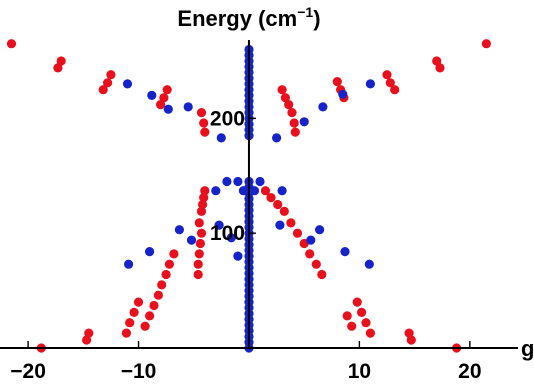 The height and width of the screenshot is (387, 534). What do you see at coordinates (227, 118) in the screenshot?
I see `y-tick-label: 200` at bounding box center [227, 118].